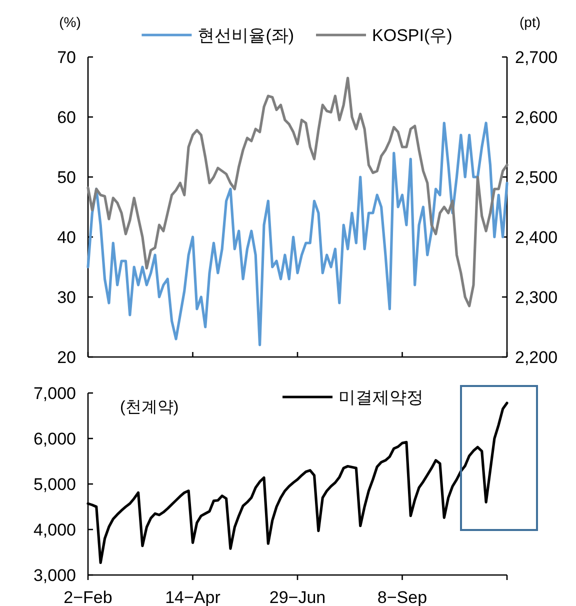 The width and height of the screenshot is (576, 606). Describe the element at coordinates (530, 22) in the screenshot. I see `y2-axis-title: (pt)` at that location.